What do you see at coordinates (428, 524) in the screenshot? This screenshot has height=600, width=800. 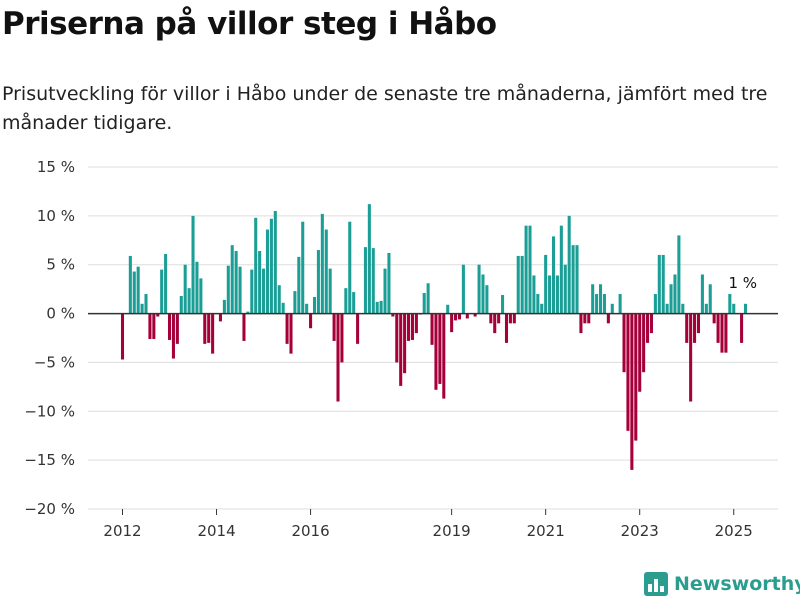 I see `x-axis-ticks: 2012 2014 2016 2019 2021 2023 2025` at bounding box center [428, 524].